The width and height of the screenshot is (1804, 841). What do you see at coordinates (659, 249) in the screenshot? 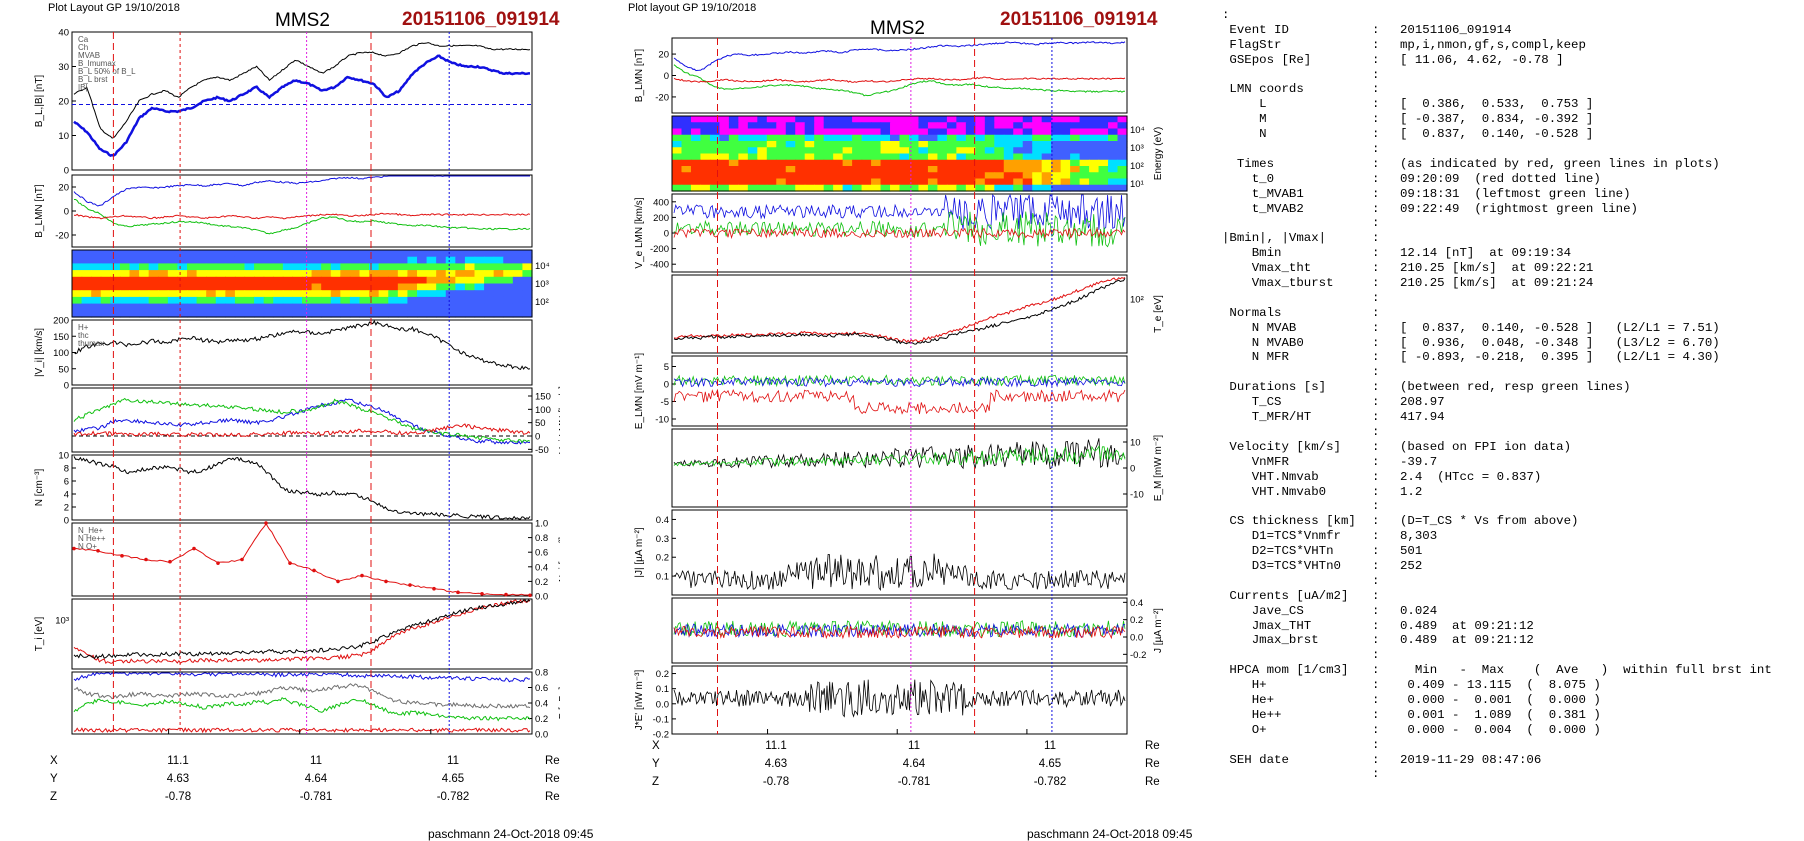
I see `y-tick-label: -200` at bounding box center [659, 249].